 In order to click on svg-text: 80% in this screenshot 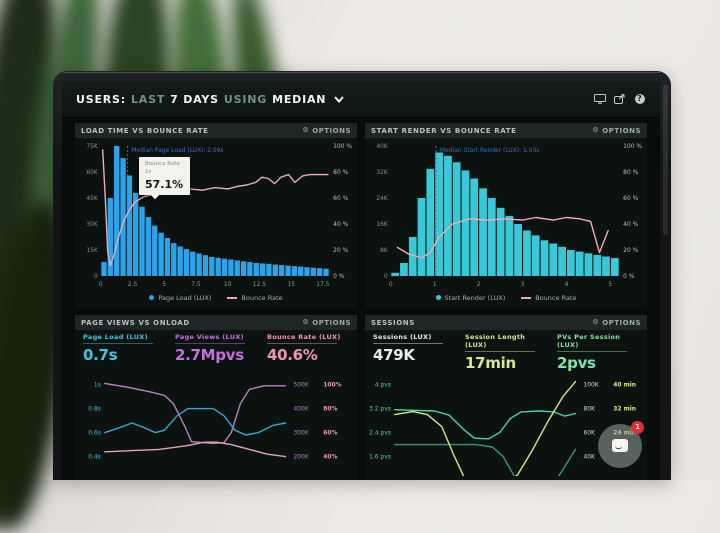, I will do `click(330, 409)`.